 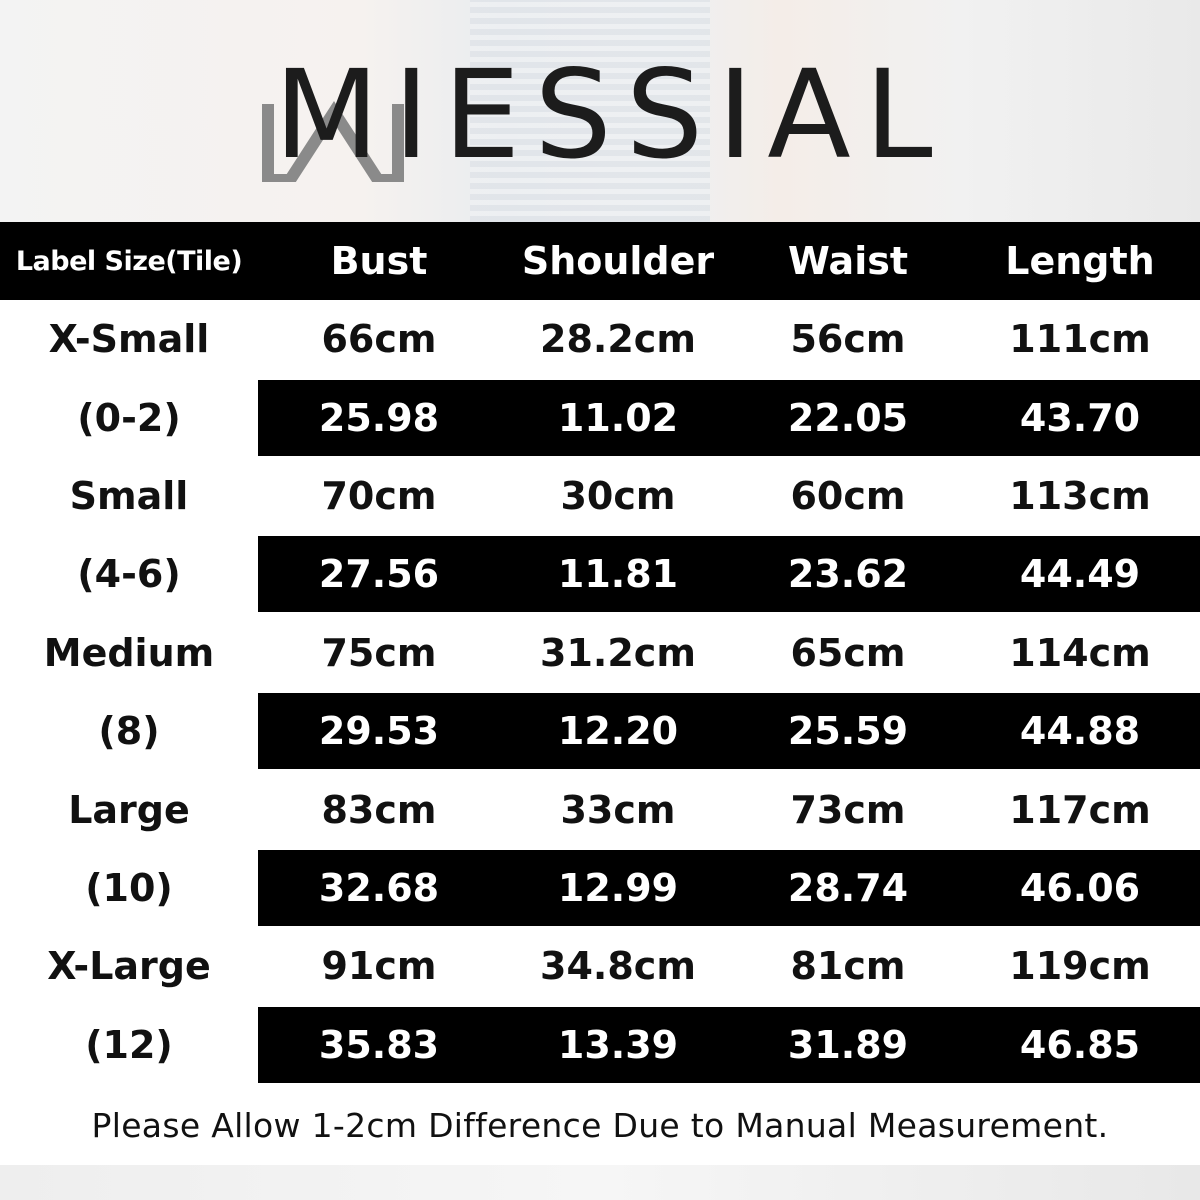 I want to click on length-cm: 114cm, so click(x=1080, y=652).